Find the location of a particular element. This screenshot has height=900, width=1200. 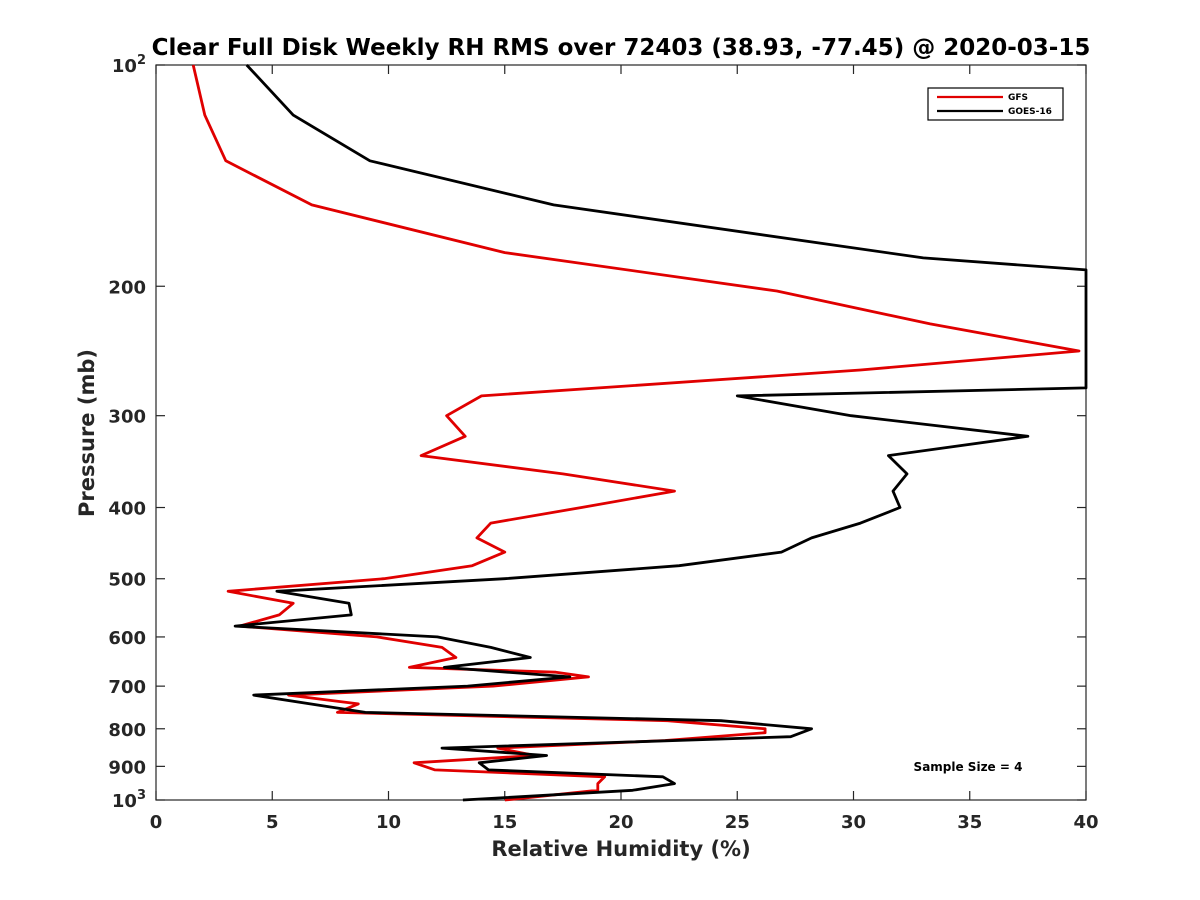

y-tick-label: 10³ is located at coordinates (129, 800).